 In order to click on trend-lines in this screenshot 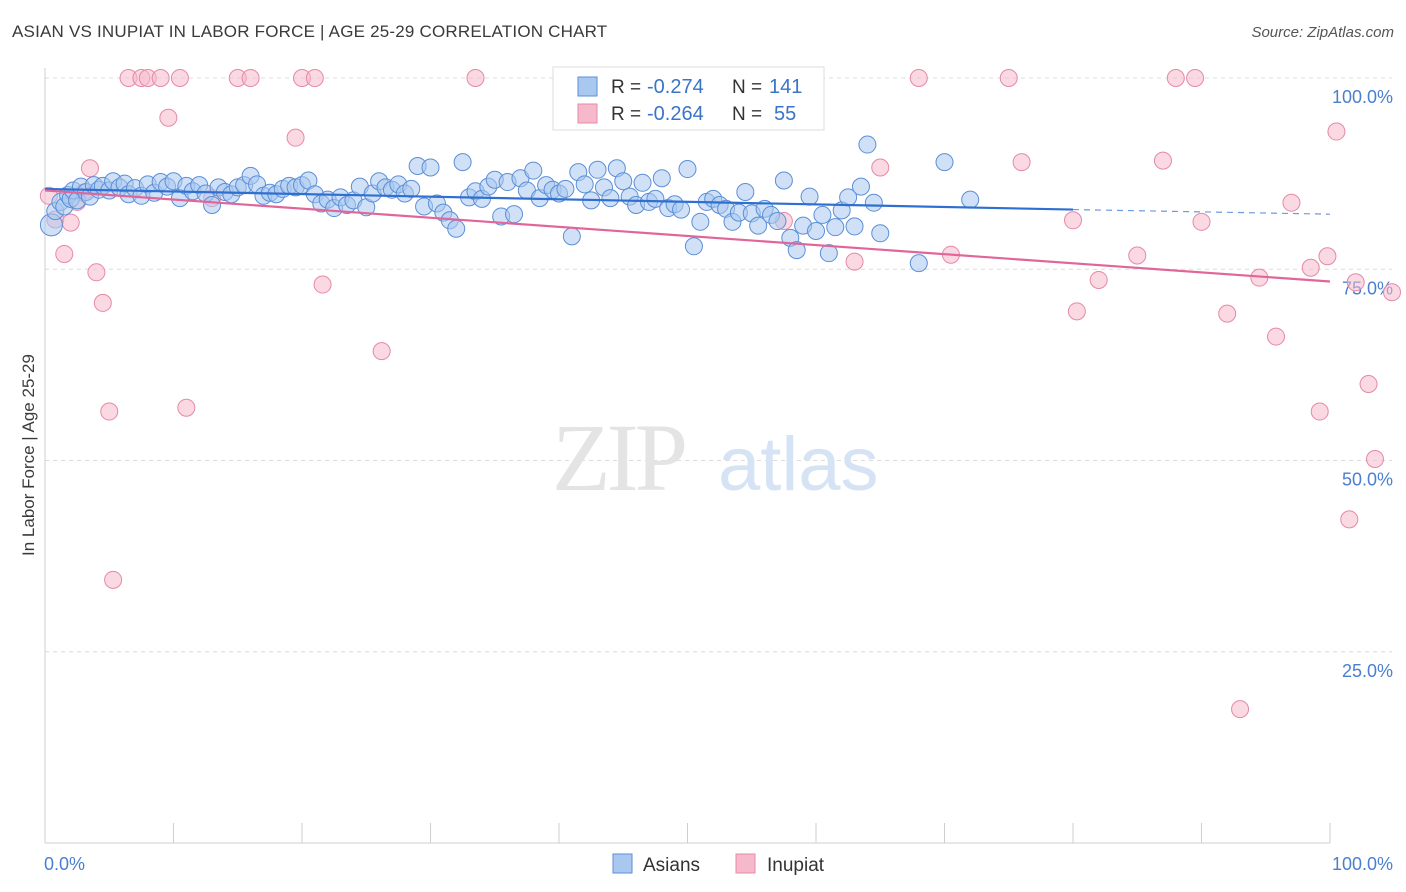, I will do `click(687, 235)`.